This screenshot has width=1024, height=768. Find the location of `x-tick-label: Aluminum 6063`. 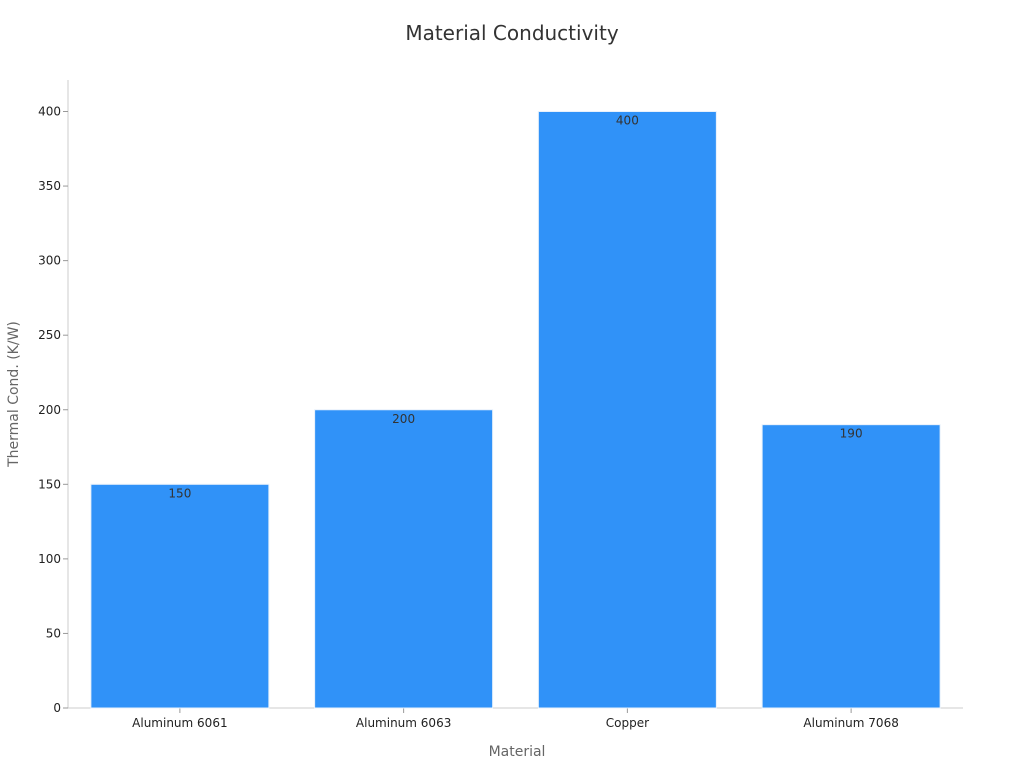

x-tick-label: Aluminum 6063 is located at coordinates (403, 723).